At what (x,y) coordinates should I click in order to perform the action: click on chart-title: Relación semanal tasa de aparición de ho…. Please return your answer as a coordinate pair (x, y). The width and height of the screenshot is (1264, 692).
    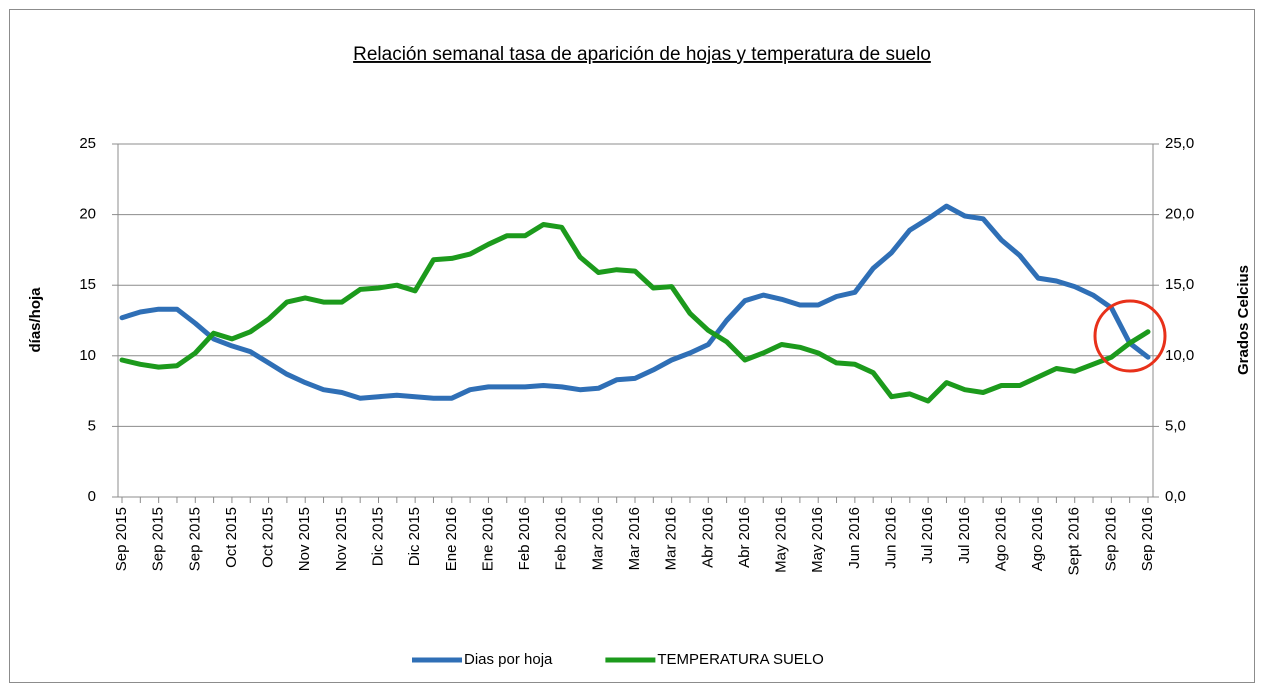
    Looking at the image, I should click on (642, 54).